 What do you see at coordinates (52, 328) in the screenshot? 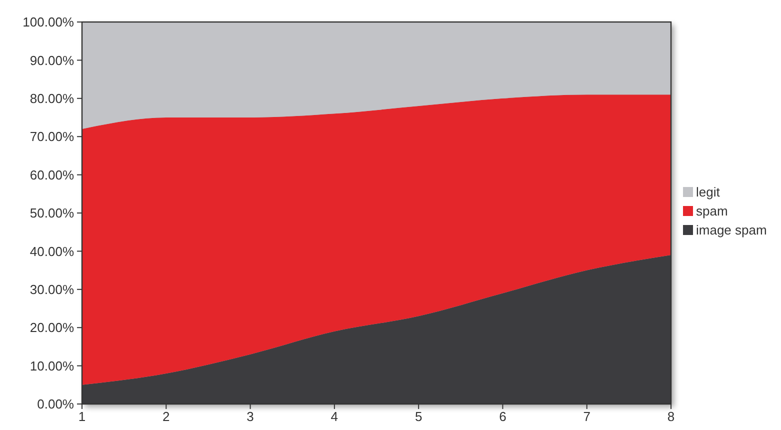
I see `y-tick-label: 20.00%` at bounding box center [52, 328].